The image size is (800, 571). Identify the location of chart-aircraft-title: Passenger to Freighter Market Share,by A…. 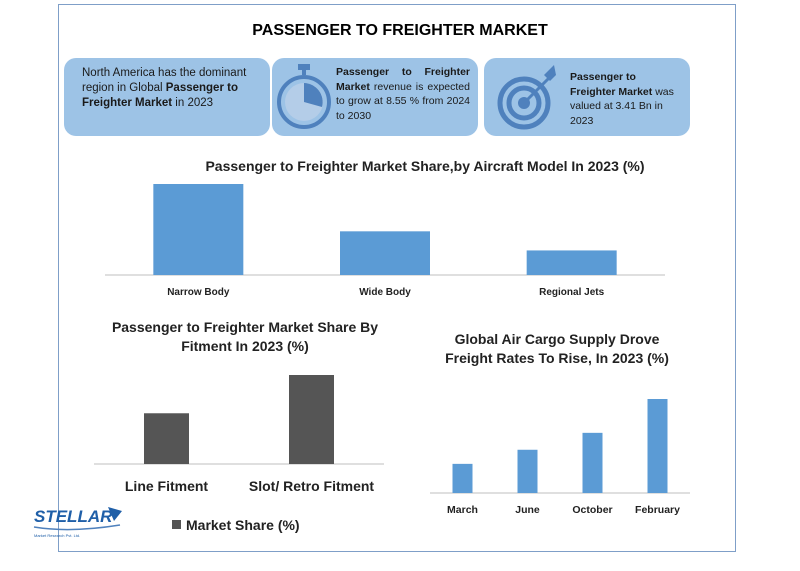
(425, 166).